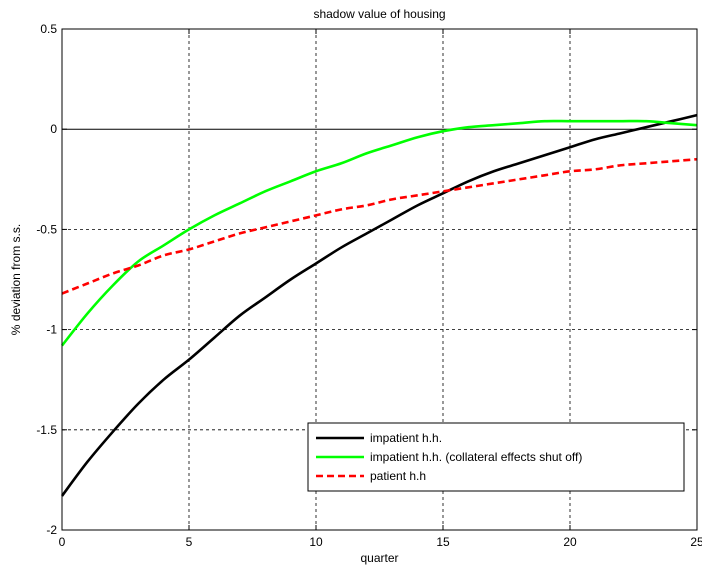  I want to click on x-tick-label: 10, so click(316, 542).